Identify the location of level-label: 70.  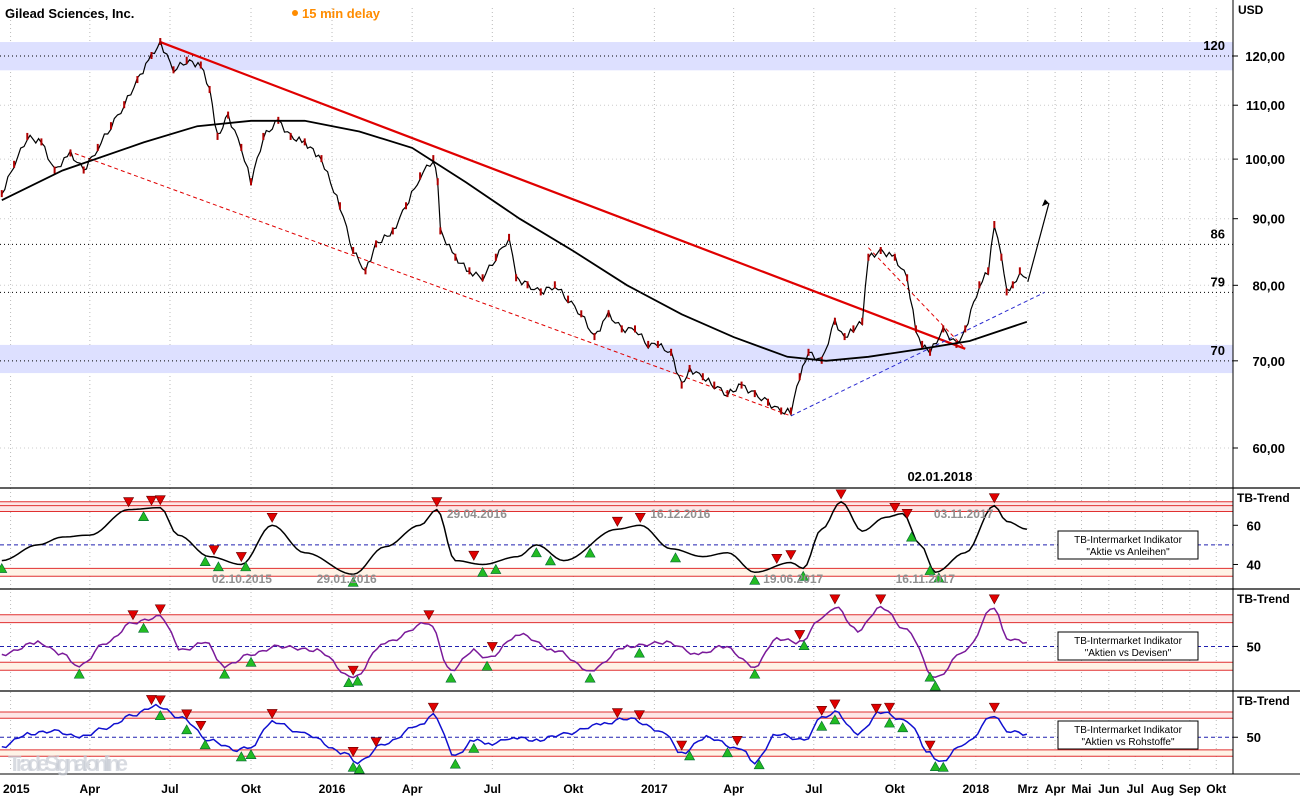
(1218, 350).